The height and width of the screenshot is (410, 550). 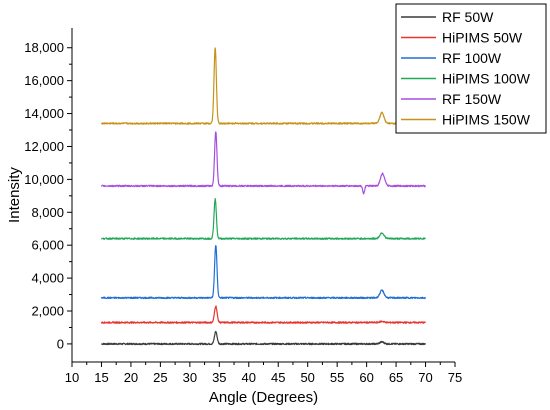 I want to click on legend-box, so click(x=471, y=68).